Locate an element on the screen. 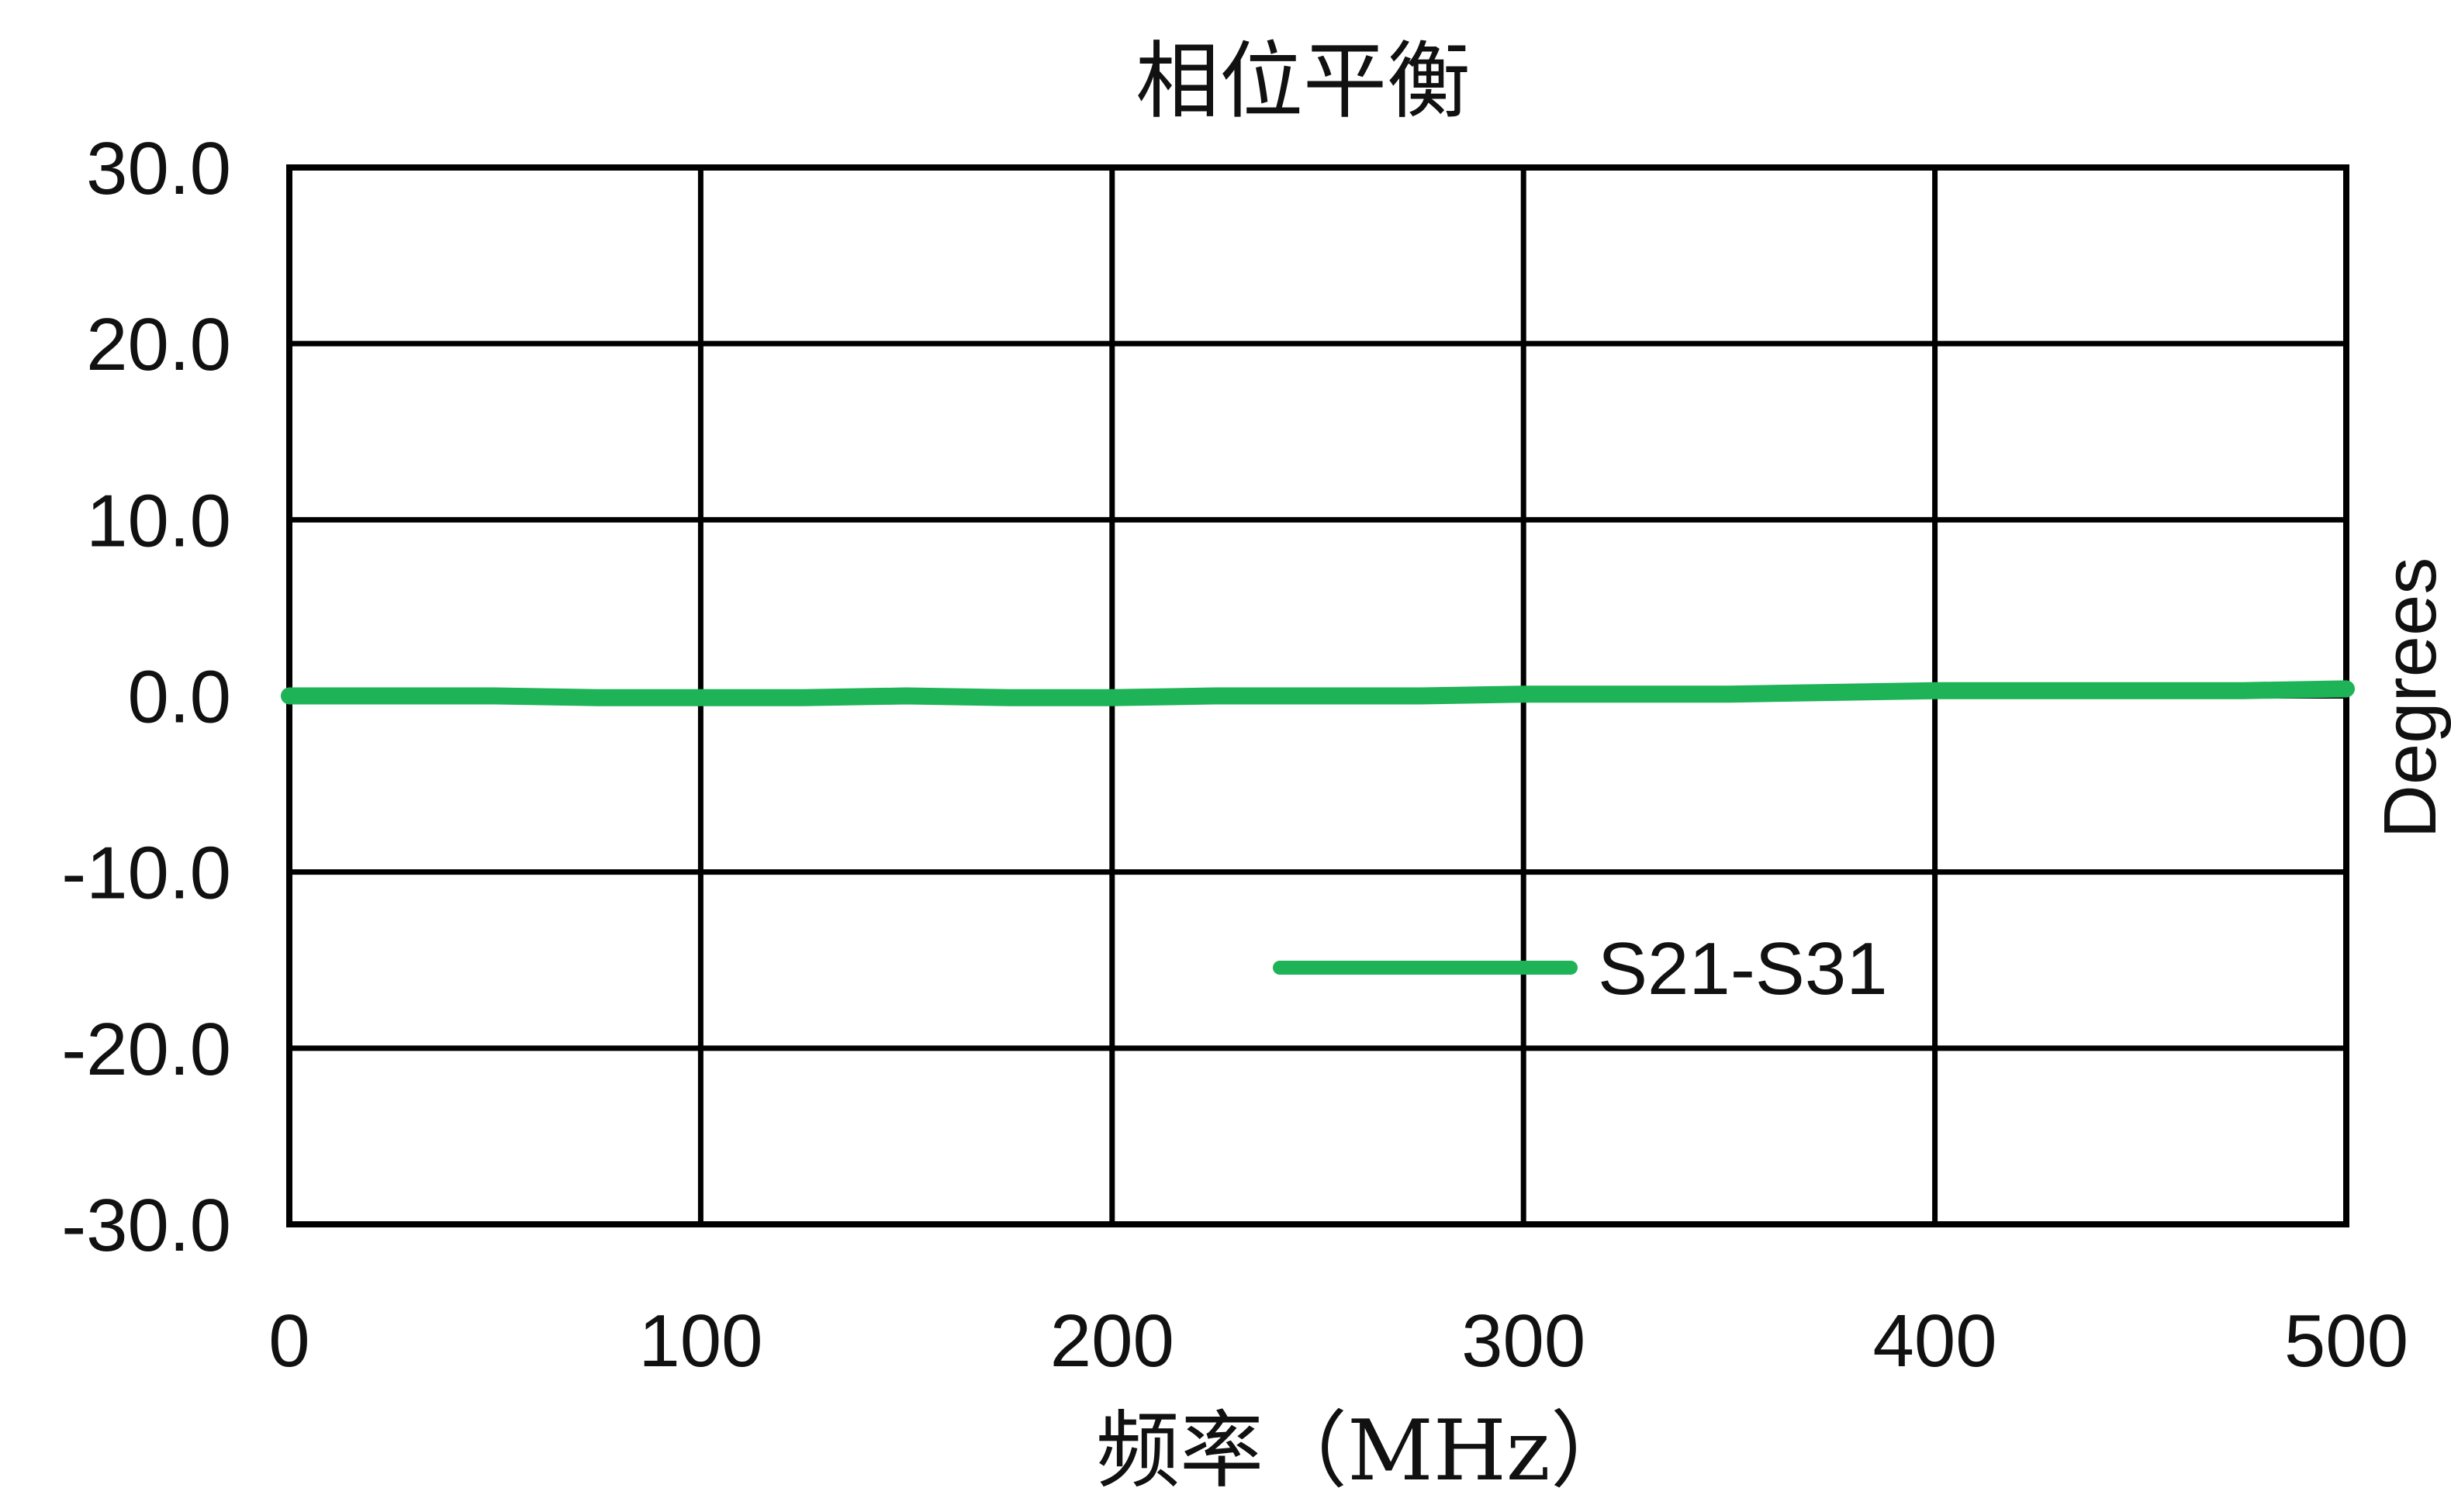  legend: S21-S31 is located at coordinates (1580, 968).